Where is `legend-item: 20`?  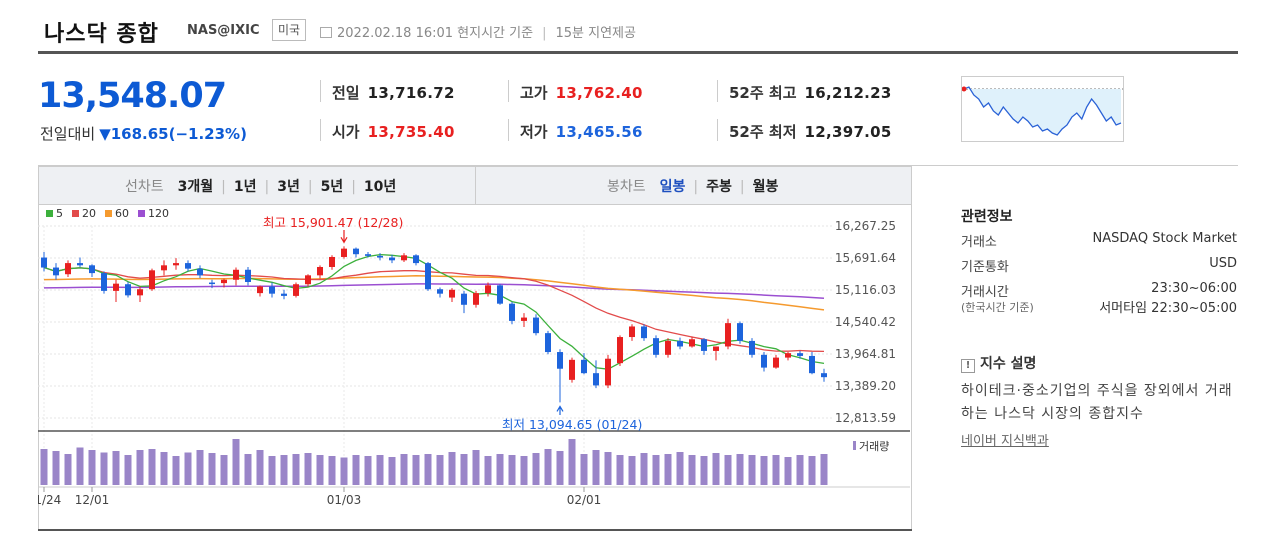 legend-item: 20 is located at coordinates (84, 213).